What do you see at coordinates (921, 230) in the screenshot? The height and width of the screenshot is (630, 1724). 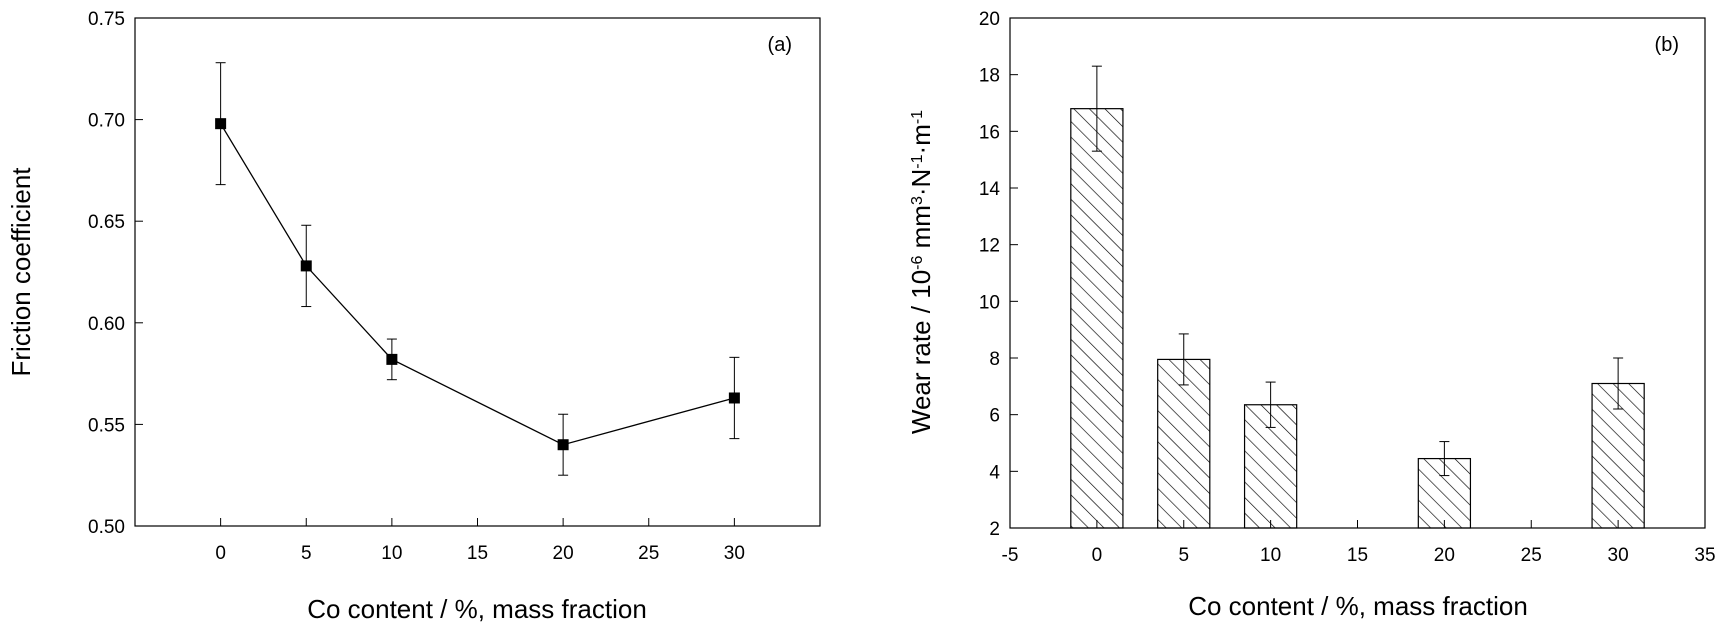 I see `ylabel-b-part-2: mm` at bounding box center [921, 230].